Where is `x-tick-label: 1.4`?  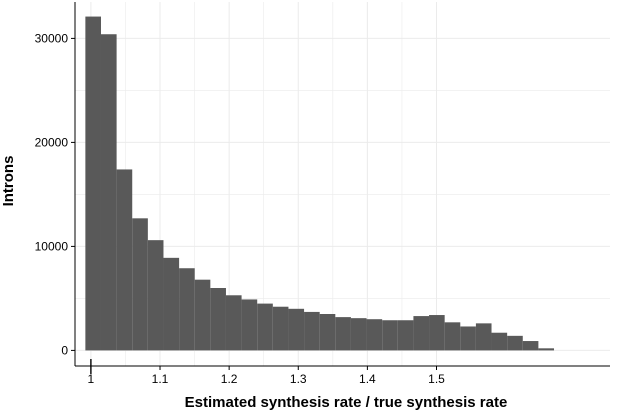
x-tick-label: 1.4 is located at coordinates (367, 379).